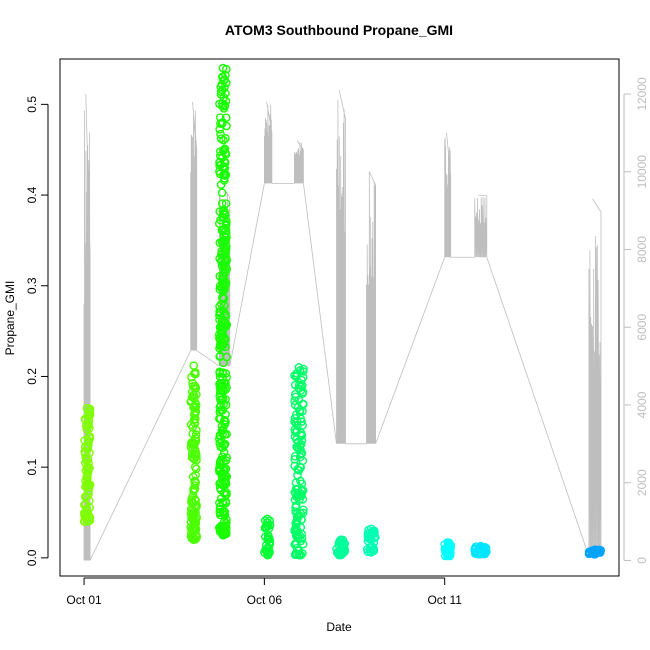  Describe the element at coordinates (642, 560) in the screenshot. I see `y-right-tick-label: 0` at that location.